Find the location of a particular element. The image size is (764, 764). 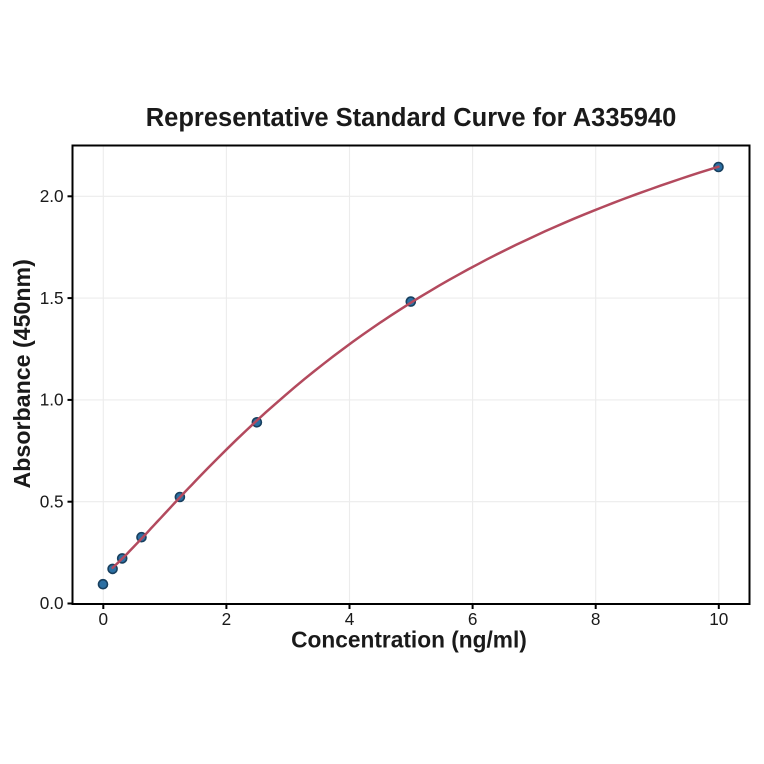

svg-text: 8 is located at coordinates (596, 619).